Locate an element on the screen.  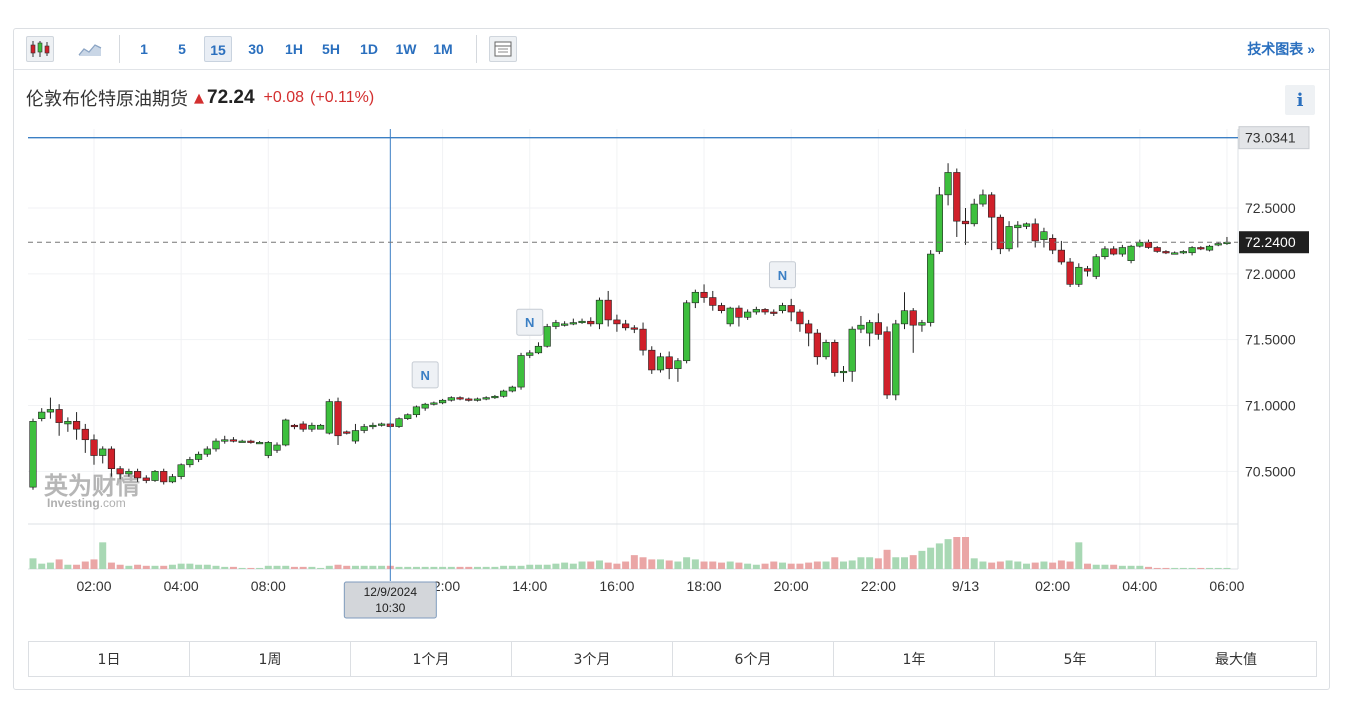
crosshair-price-label-box is located at coordinates (1274, 138).